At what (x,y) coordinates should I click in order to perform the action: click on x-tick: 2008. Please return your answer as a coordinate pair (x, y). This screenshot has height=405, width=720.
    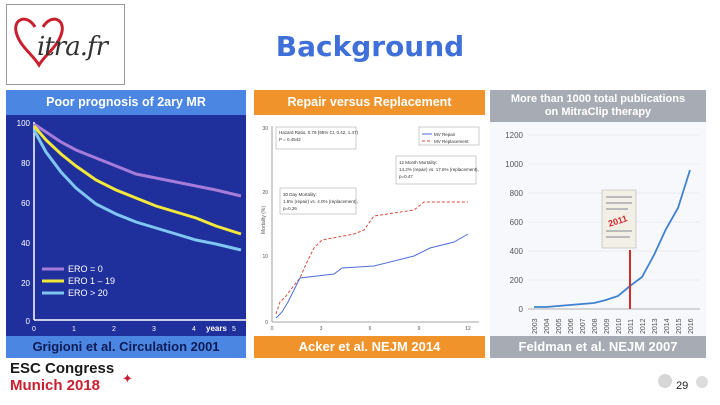
    Looking at the image, I should click on (595, 326).